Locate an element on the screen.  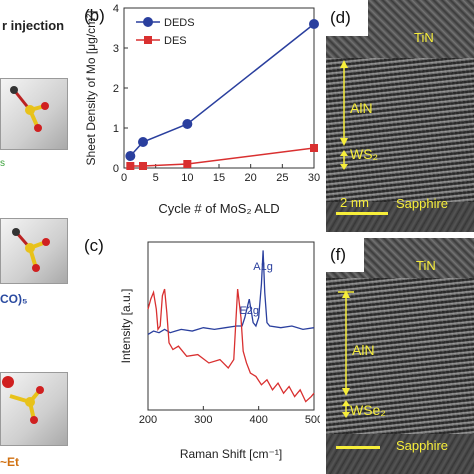
aln-label-d: AlN is located at coordinates (361, 108).